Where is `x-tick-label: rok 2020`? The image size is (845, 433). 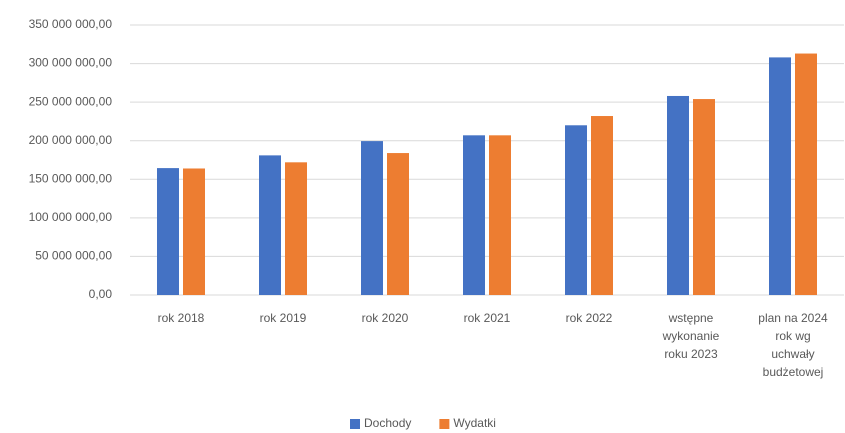
x-tick-label: rok 2020 is located at coordinates (385, 318).